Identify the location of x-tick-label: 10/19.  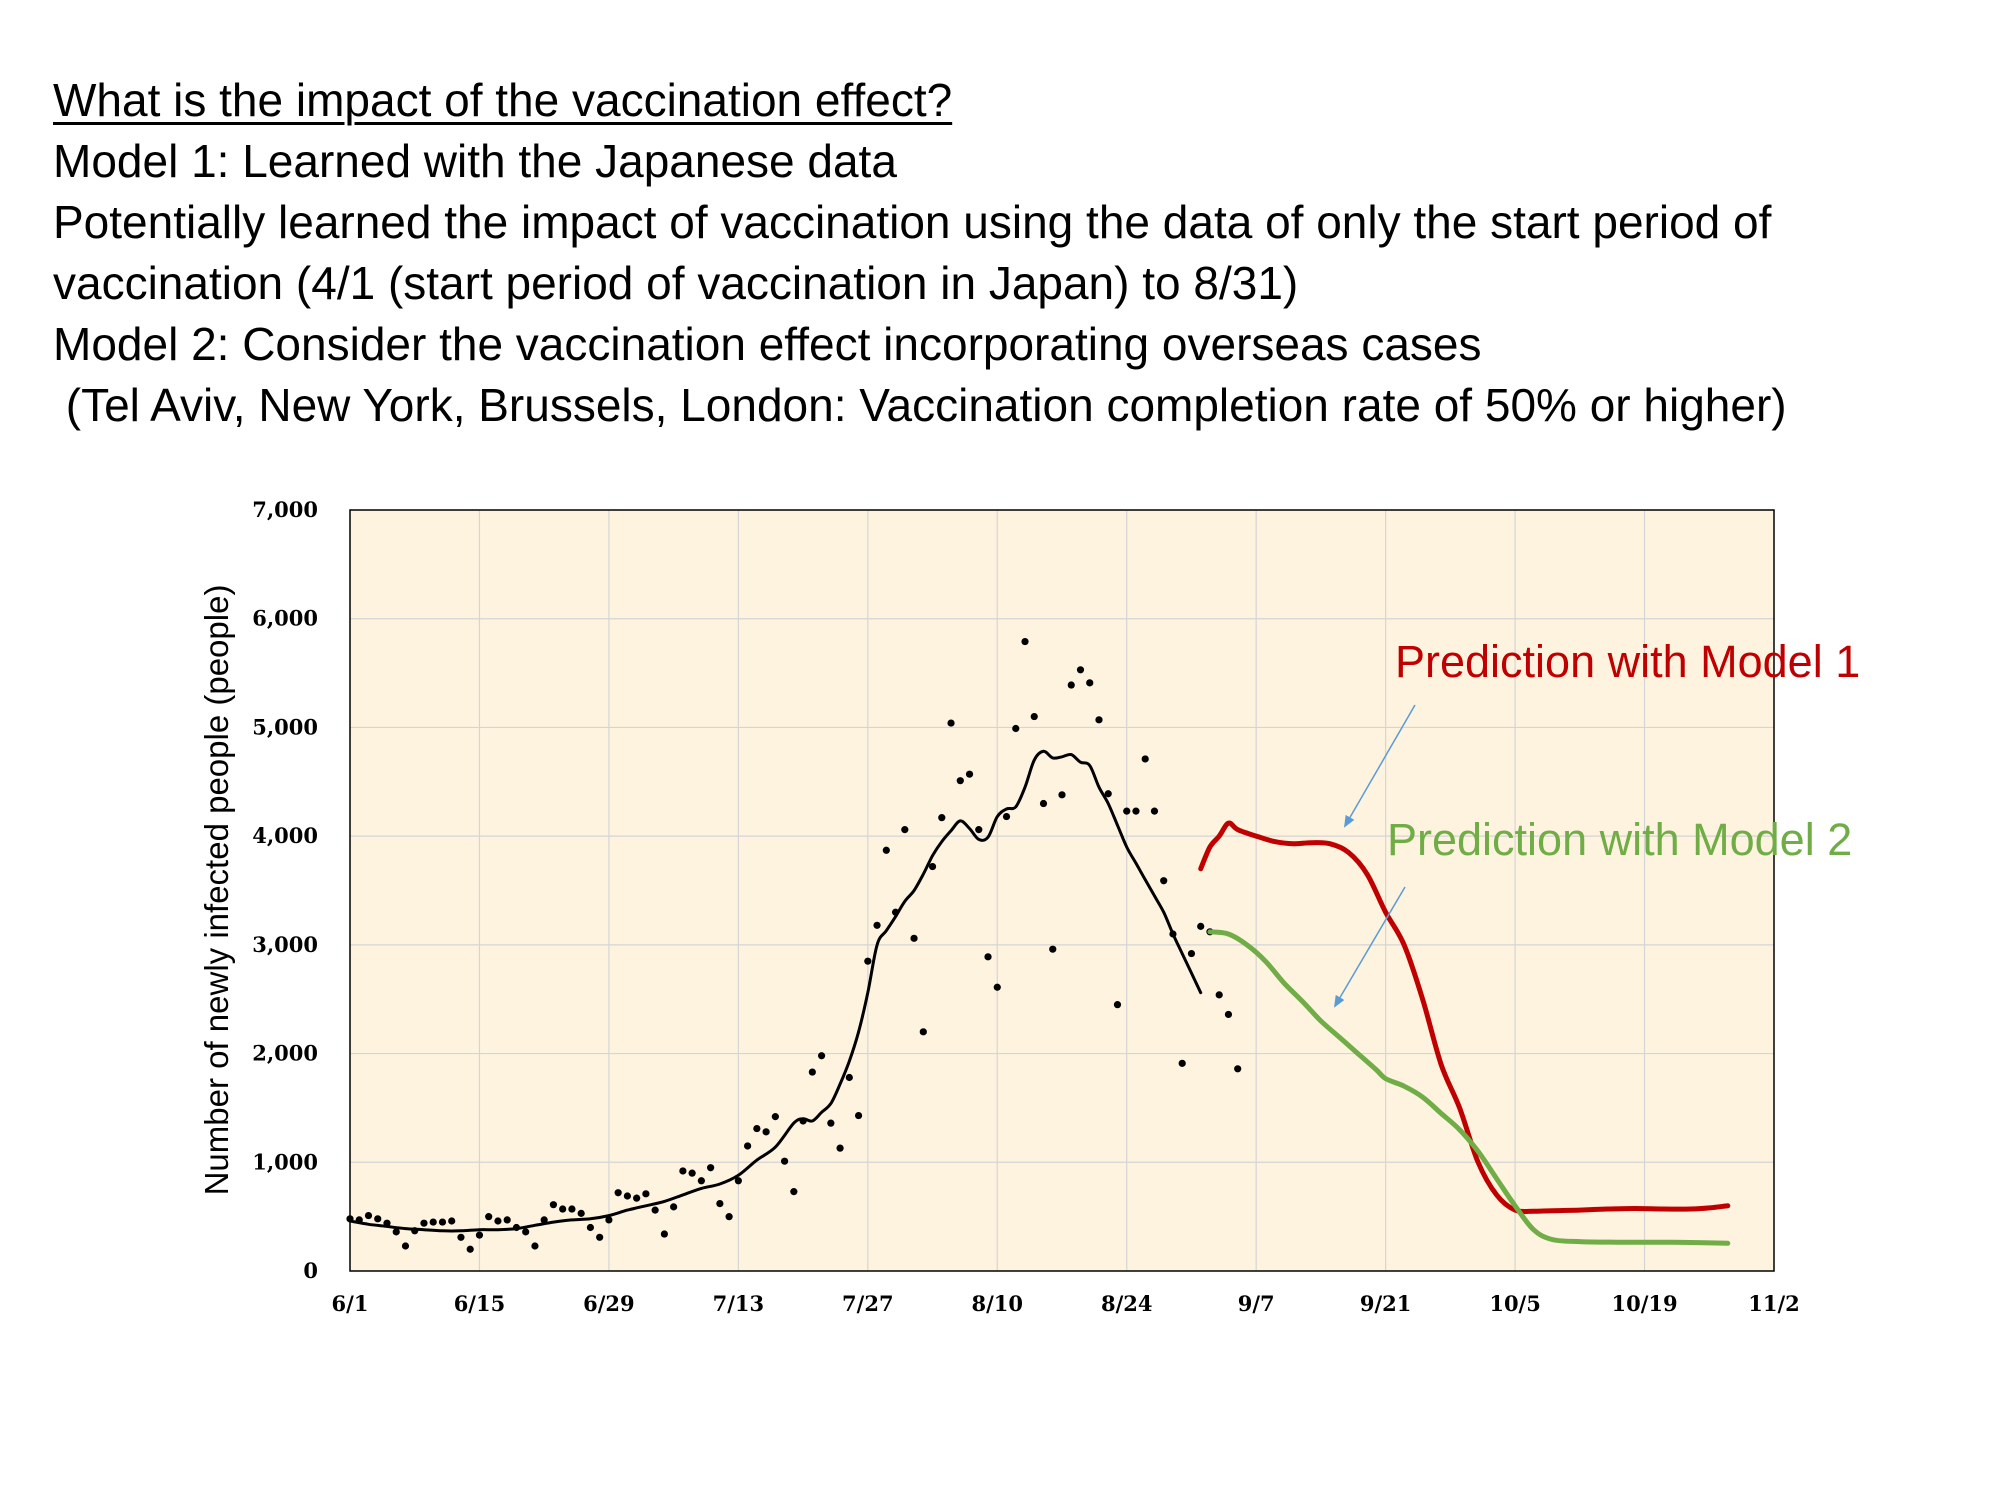
(1644, 1303).